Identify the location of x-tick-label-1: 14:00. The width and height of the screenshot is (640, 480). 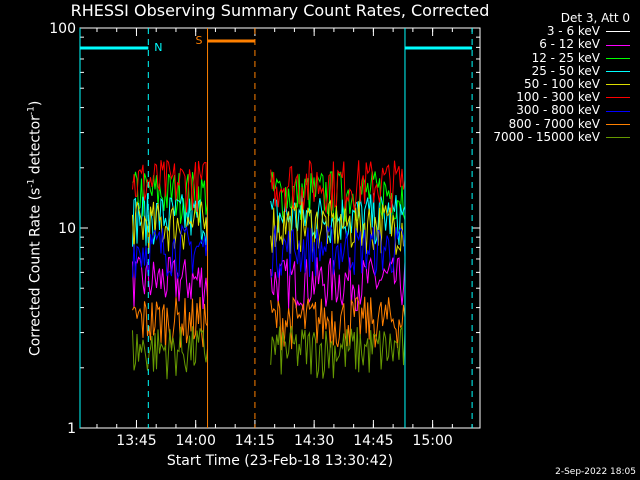
(196, 441).